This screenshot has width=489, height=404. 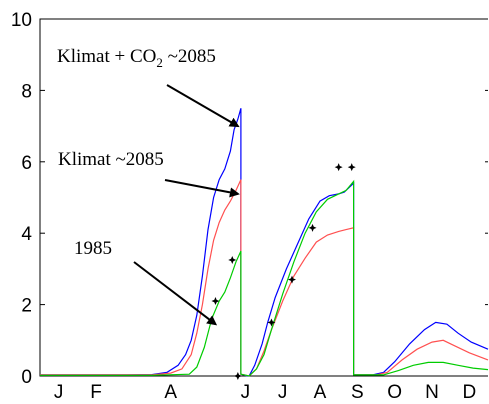 I want to click on y-tick-label: 8, so click(x=26, y=91).